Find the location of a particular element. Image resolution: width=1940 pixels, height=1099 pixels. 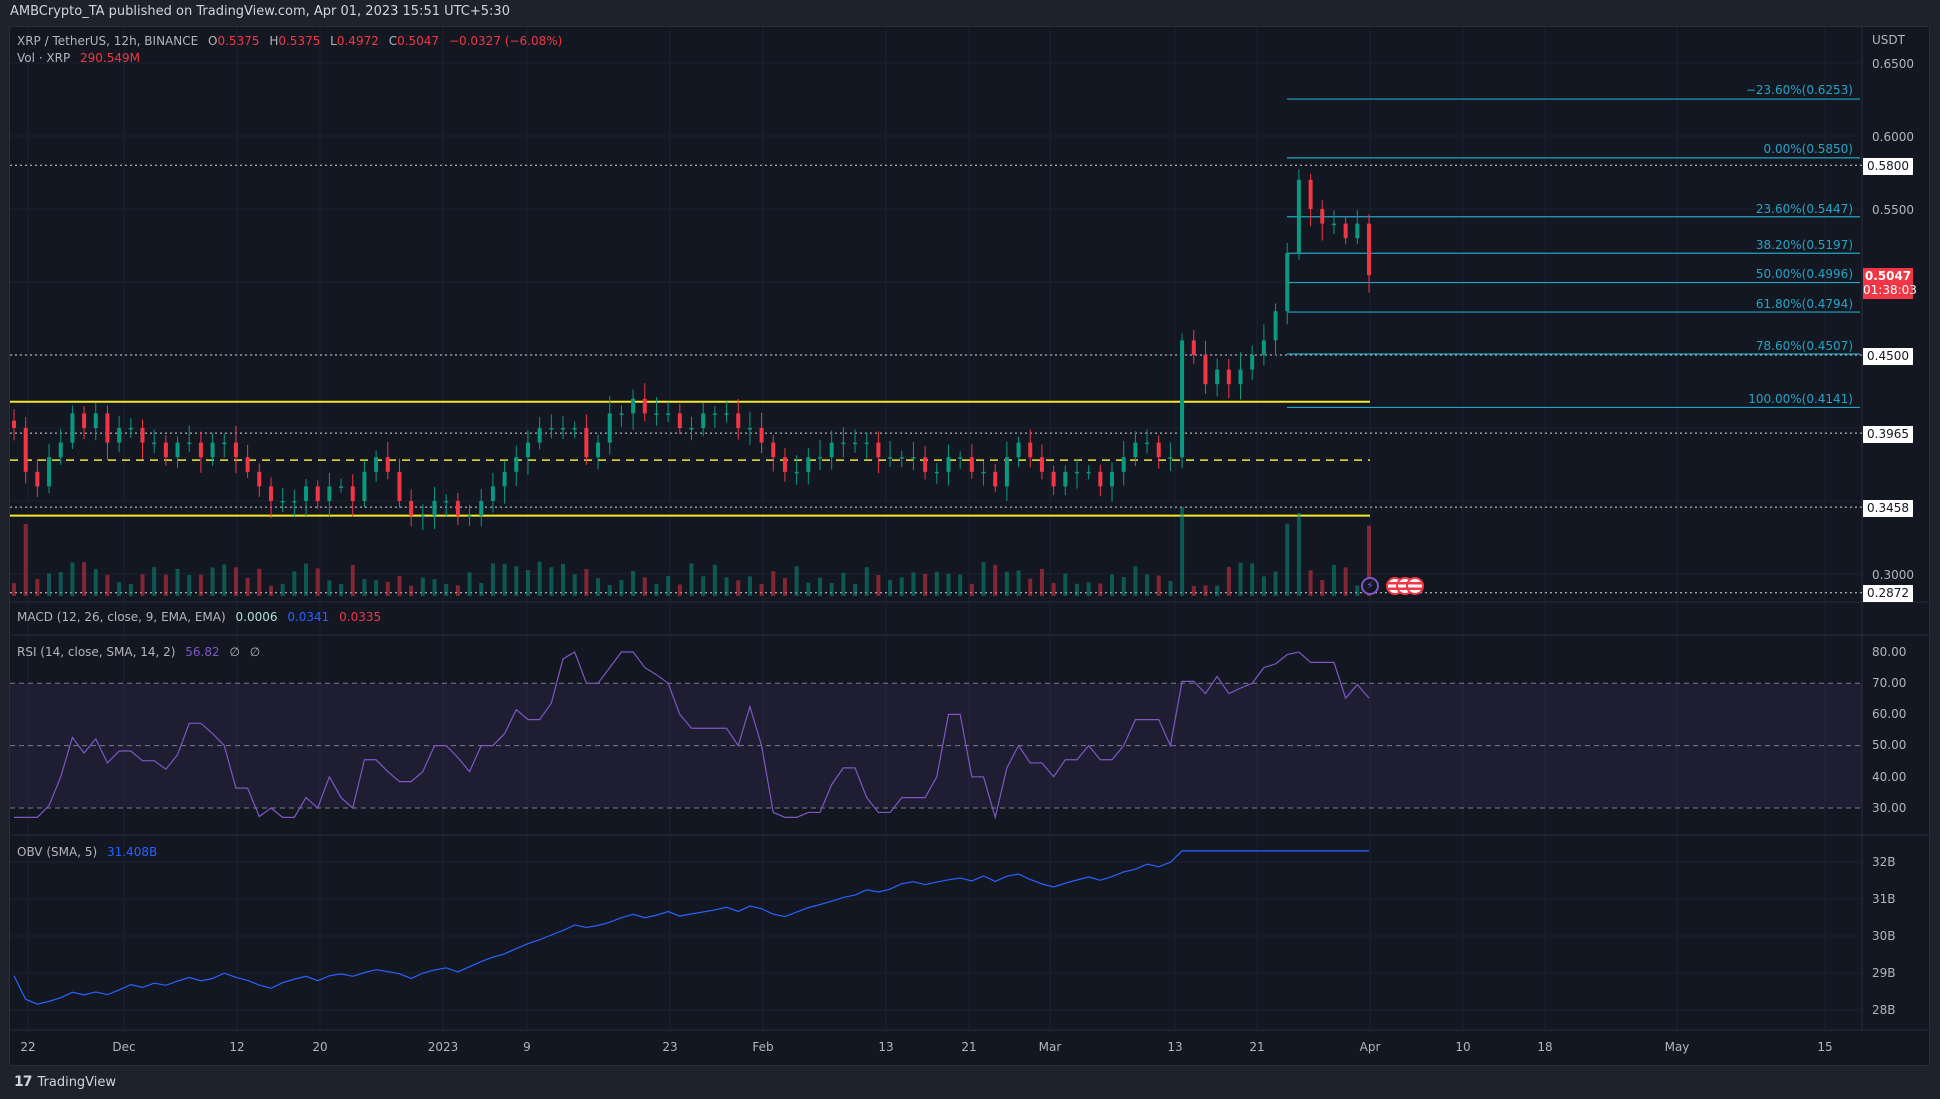

macd-hist-value: 0.0006 is located at coordinates (256, 617).